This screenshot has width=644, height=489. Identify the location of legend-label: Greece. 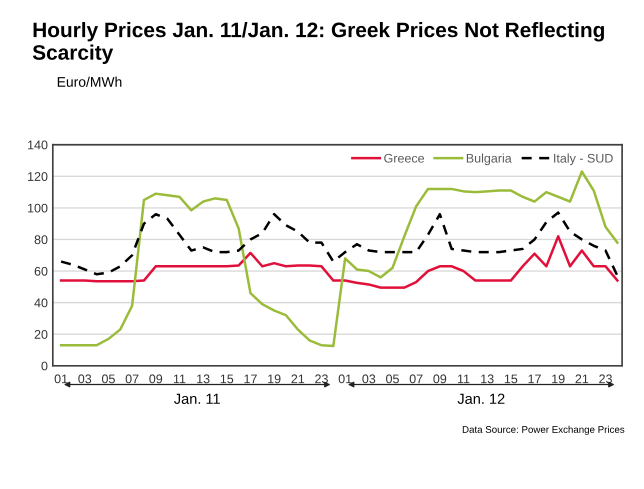
(404, 158).